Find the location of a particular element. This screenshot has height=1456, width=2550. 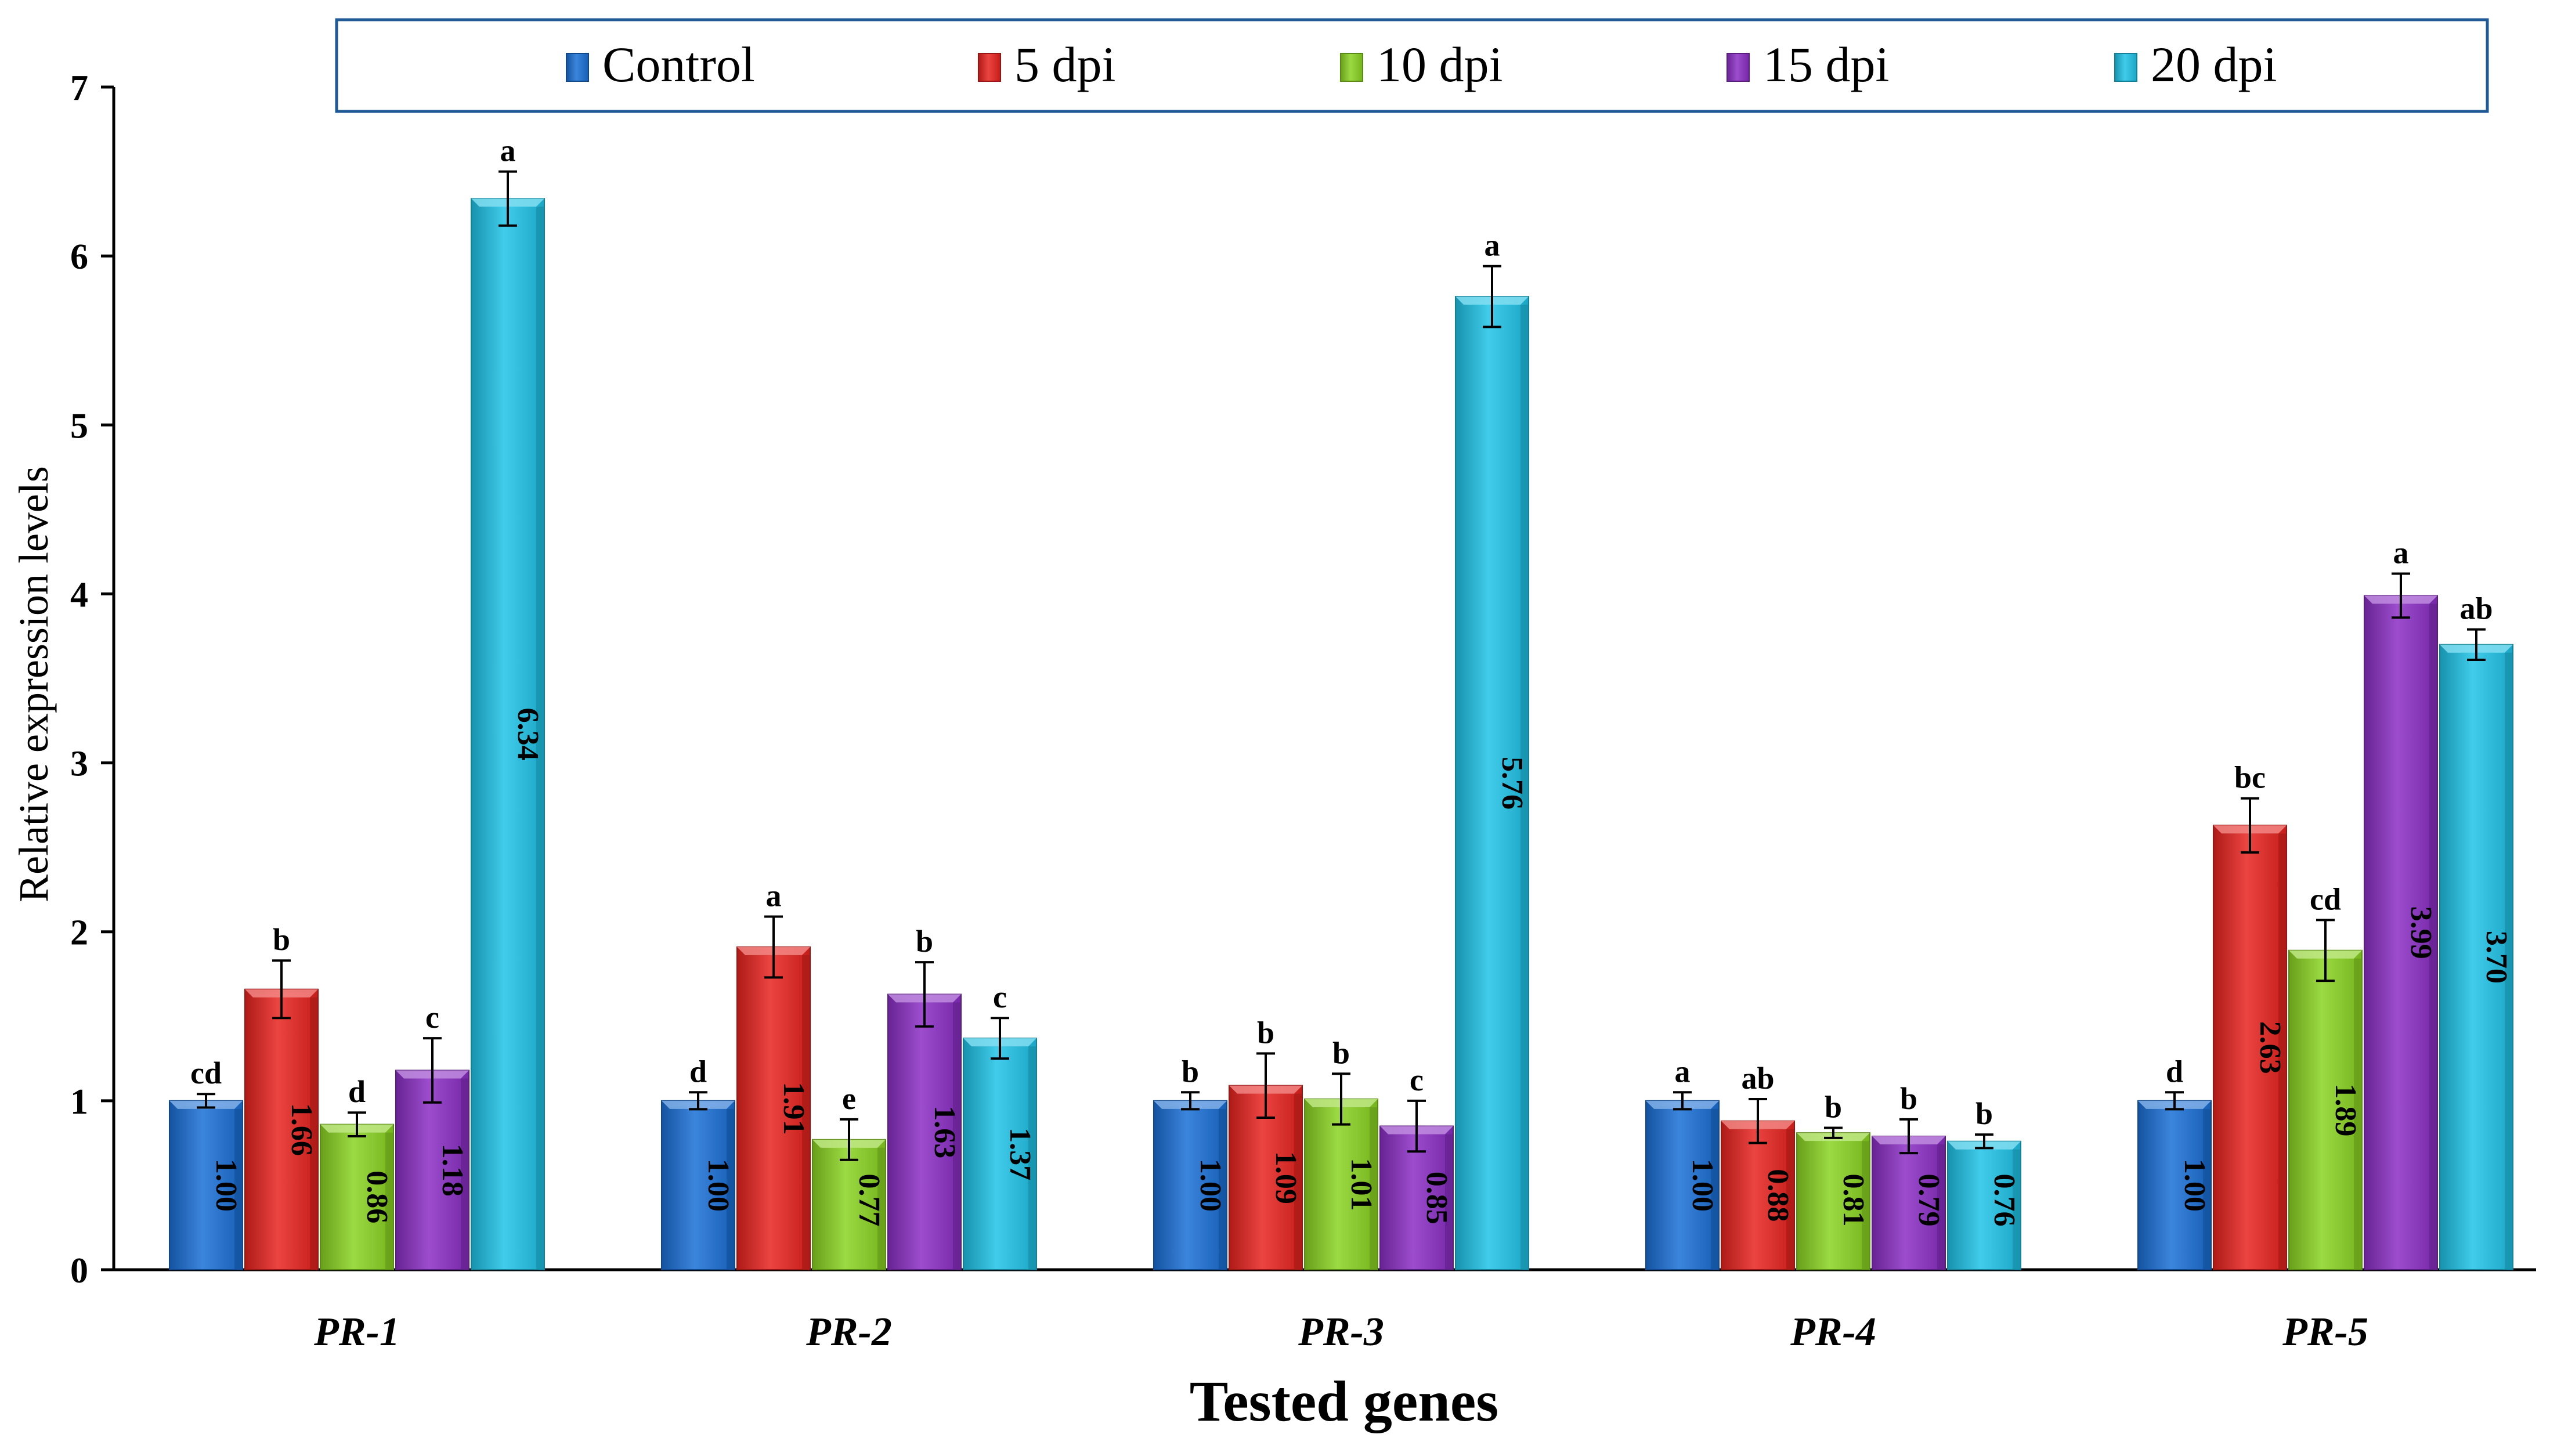

bar-value-label: 0.85 is located at coordinates (1437, 1198).